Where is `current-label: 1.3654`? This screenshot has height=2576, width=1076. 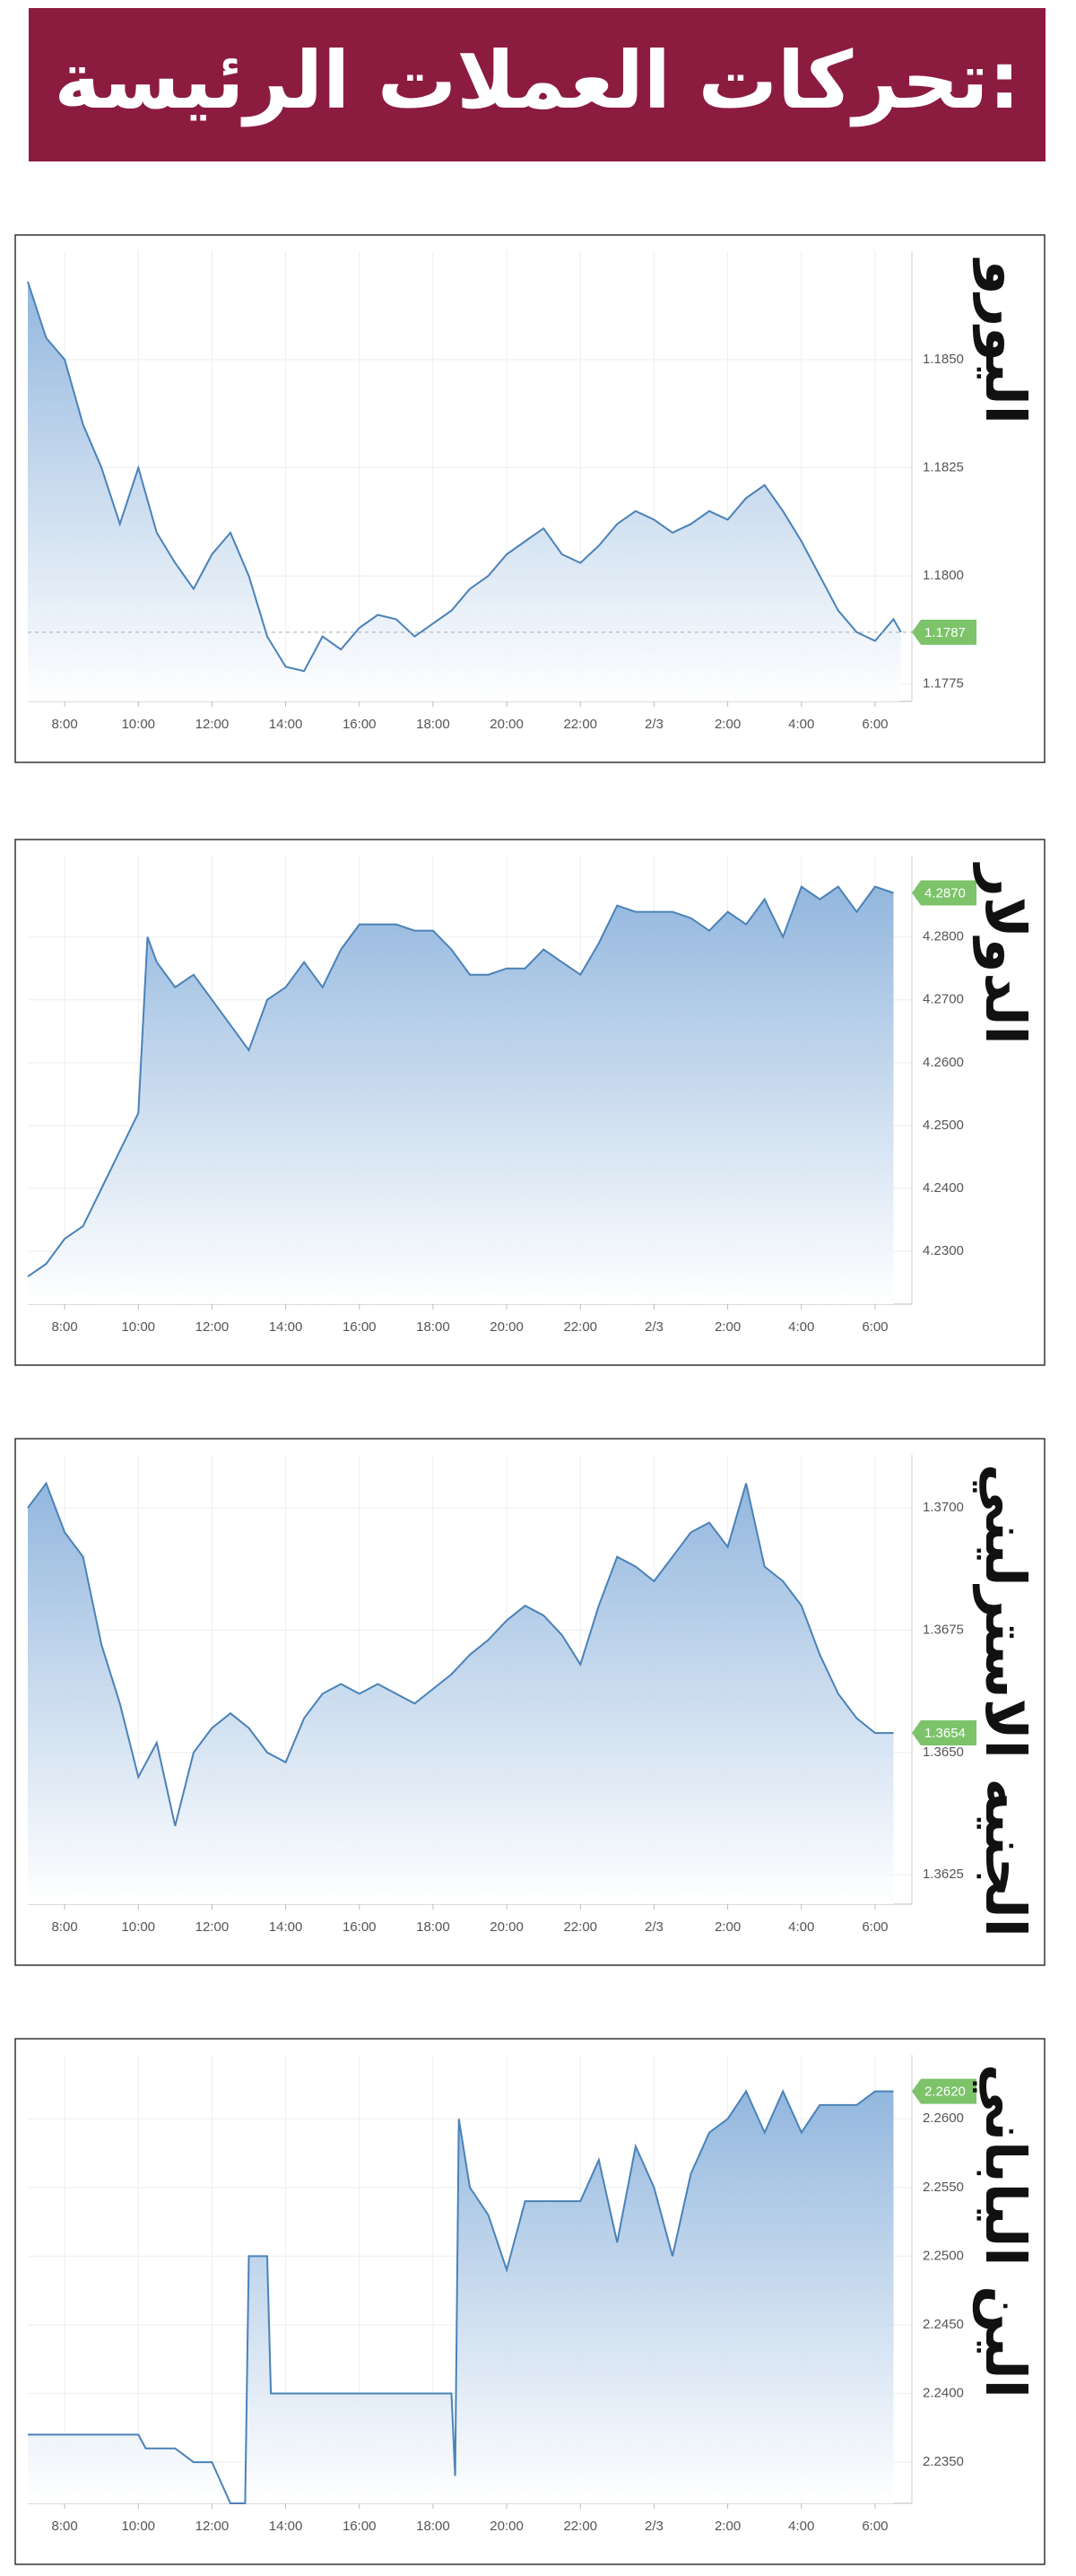
current-label: 1.3654 is located at coordinates (945, 1733).